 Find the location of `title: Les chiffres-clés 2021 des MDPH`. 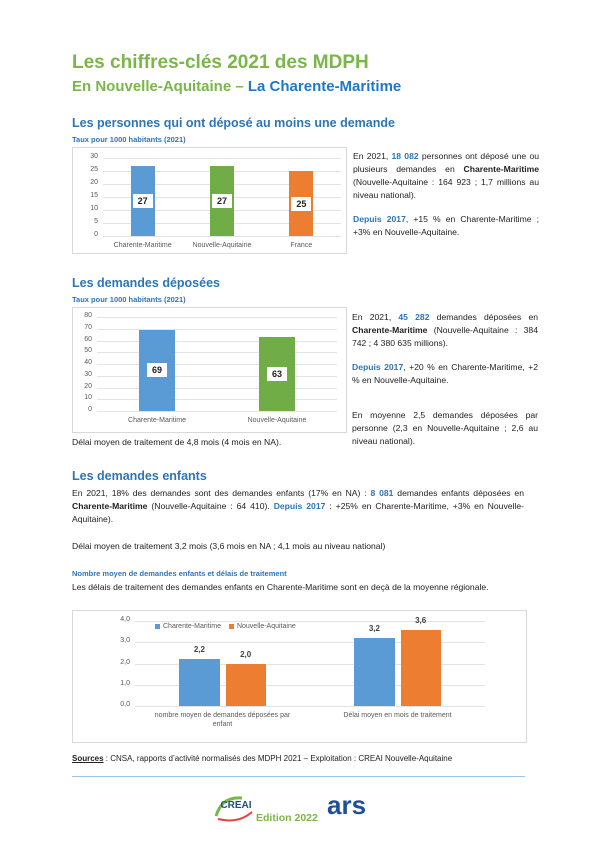

title: Les chiffres-clés 2021 des MDPH is located at coordinates (220, 62).